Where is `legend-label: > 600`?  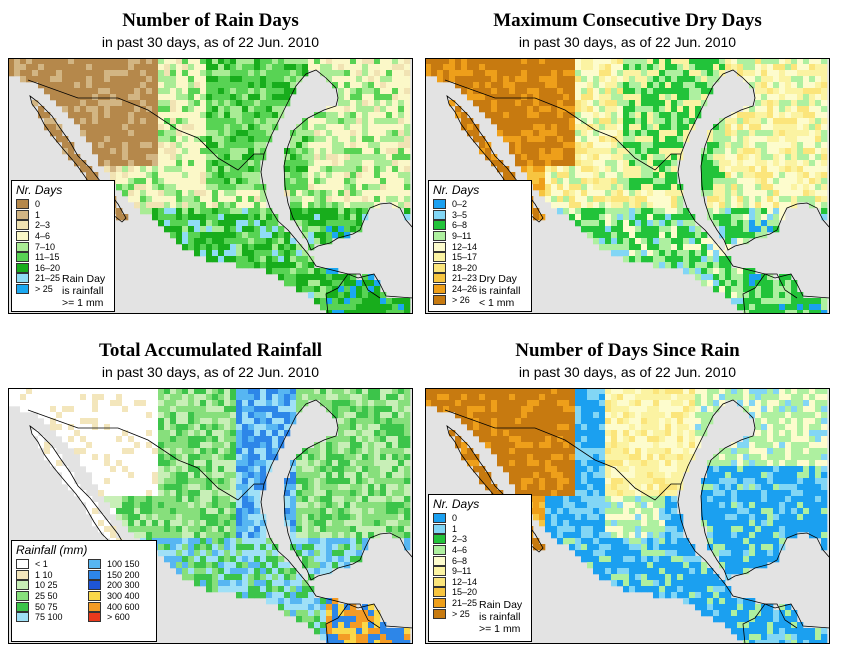 legend-label: > 600 is located at coordinates (118, 617).